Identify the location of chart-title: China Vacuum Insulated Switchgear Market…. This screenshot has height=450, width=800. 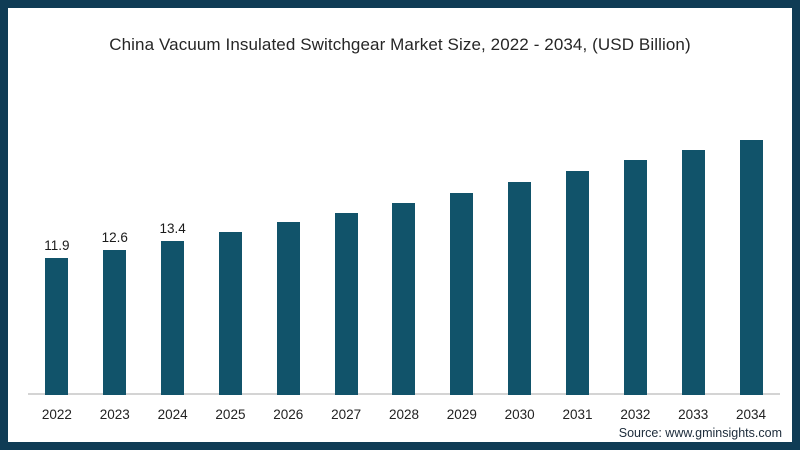
(400, 44).